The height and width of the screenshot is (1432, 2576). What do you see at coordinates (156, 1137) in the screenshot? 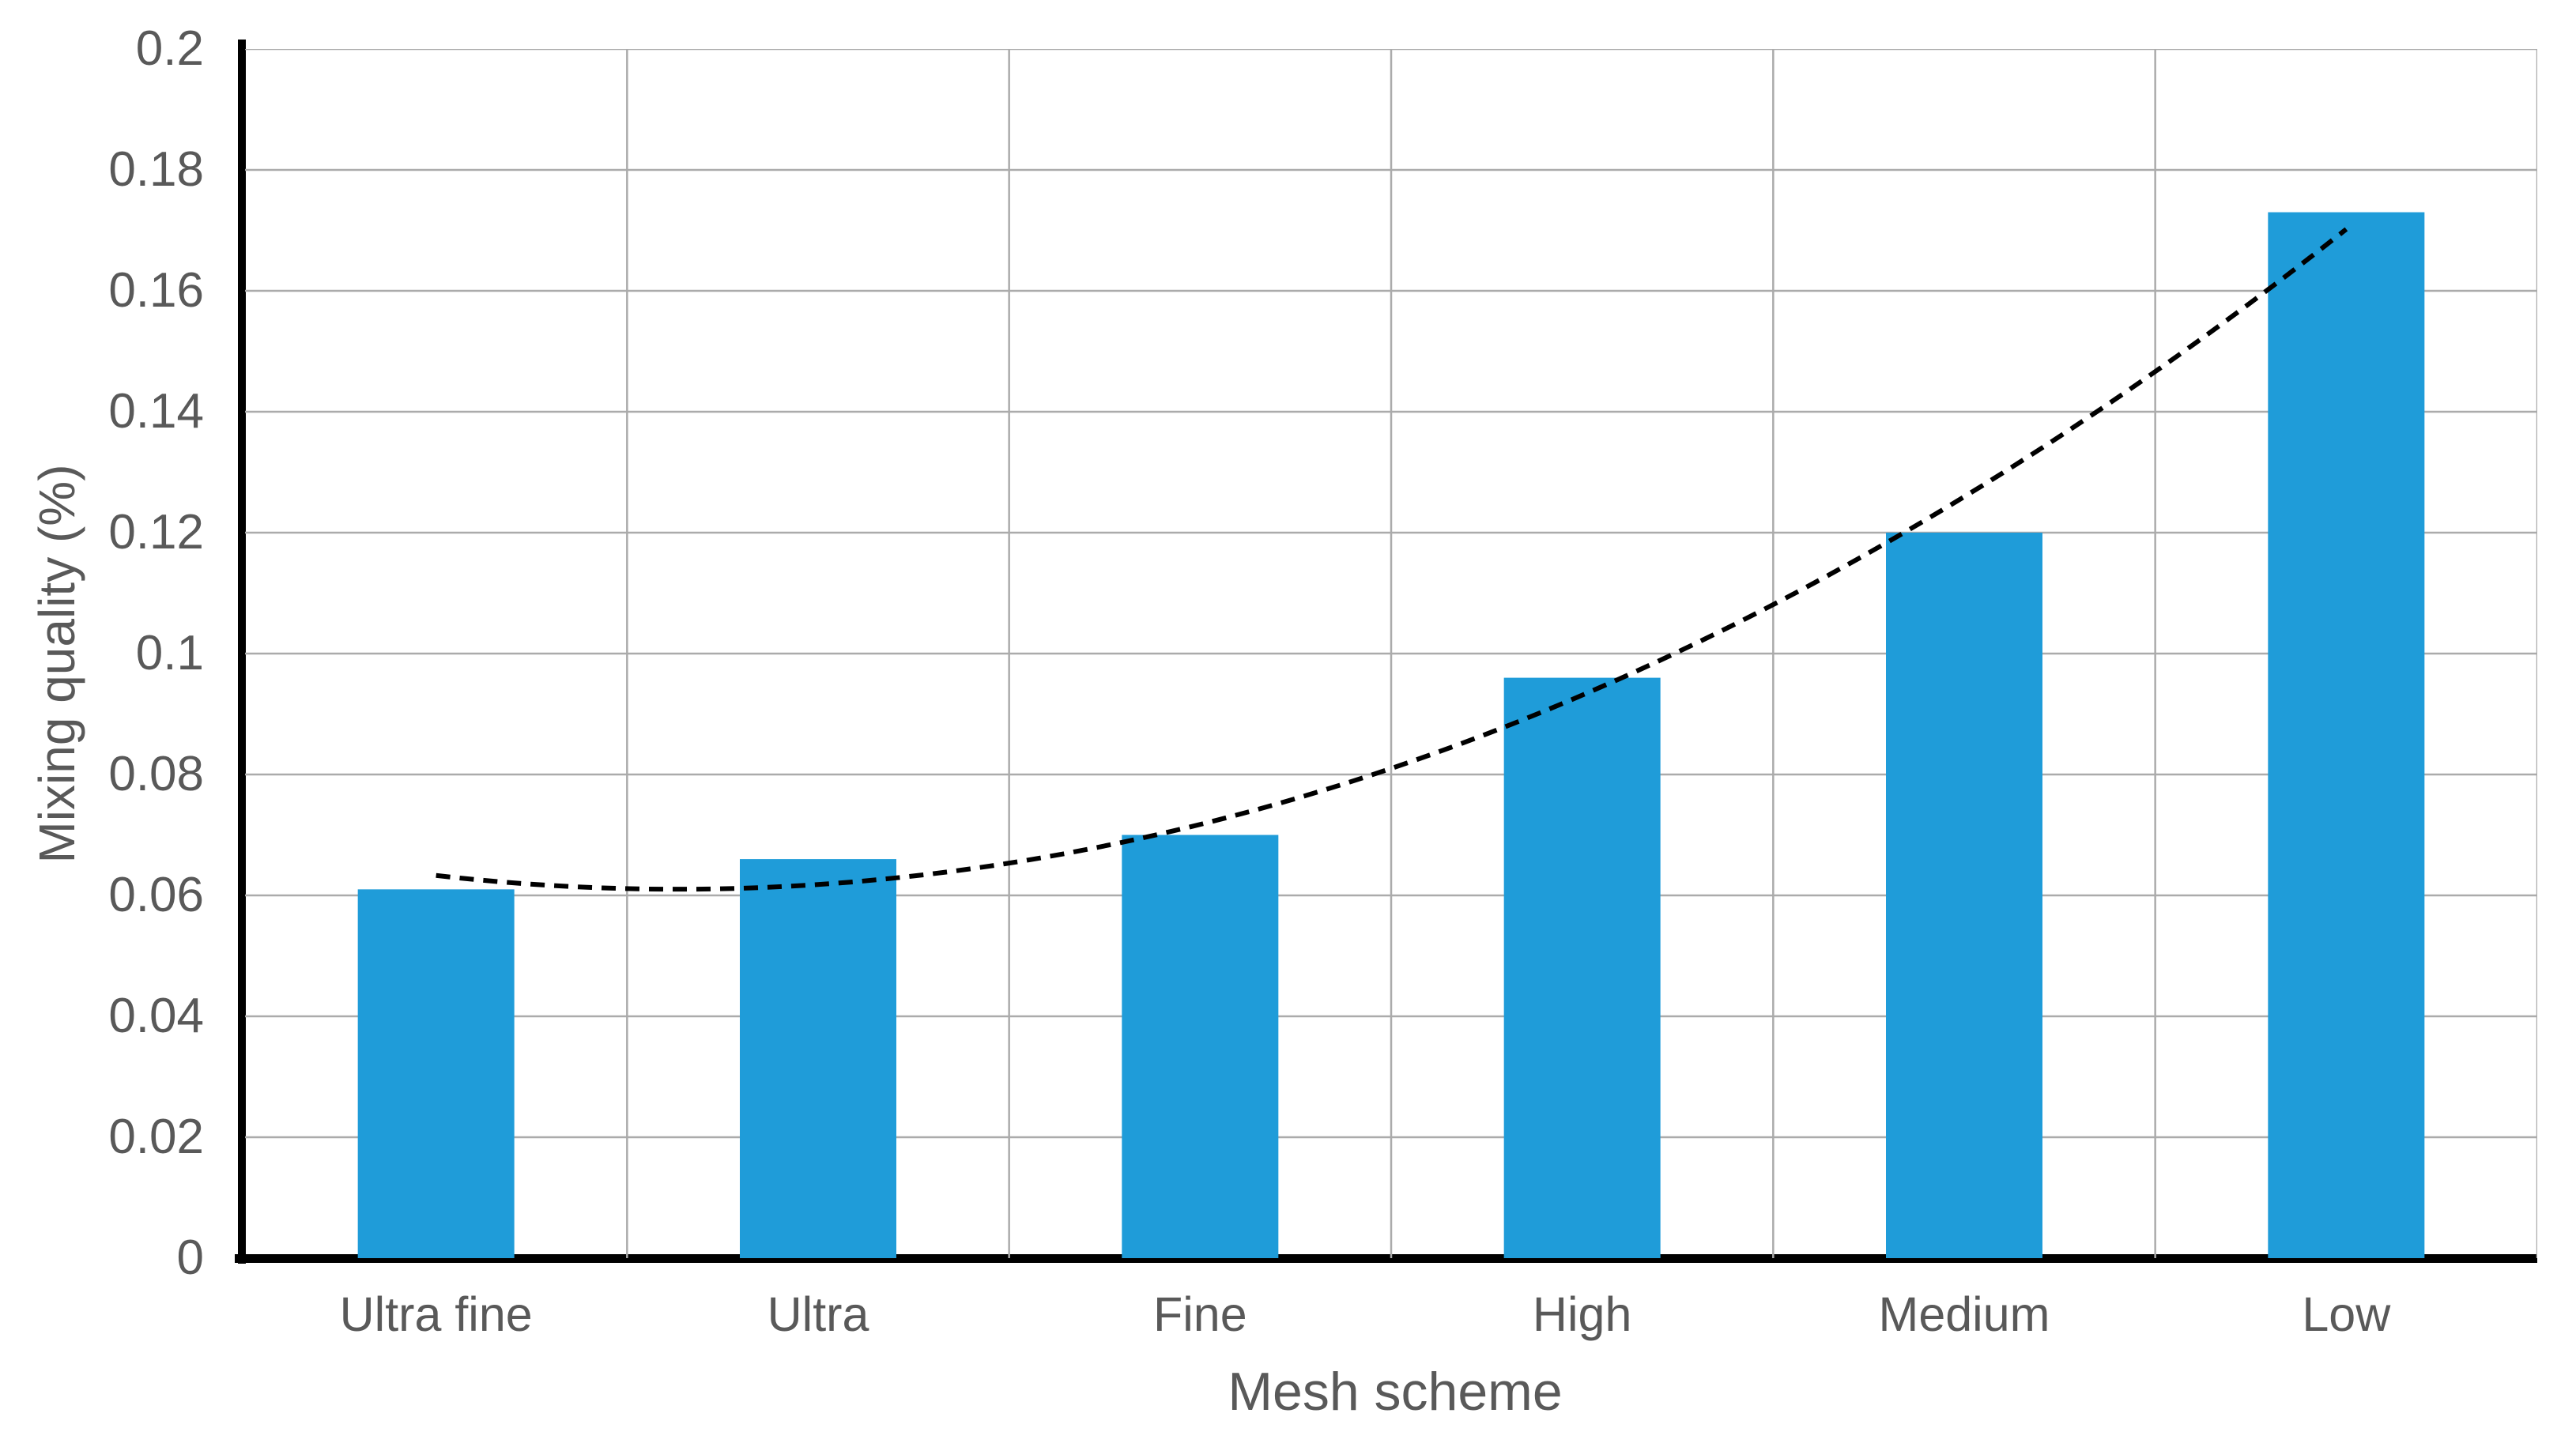
I see `y-tick-label: 0.02` at bounding box center [156, 1137].